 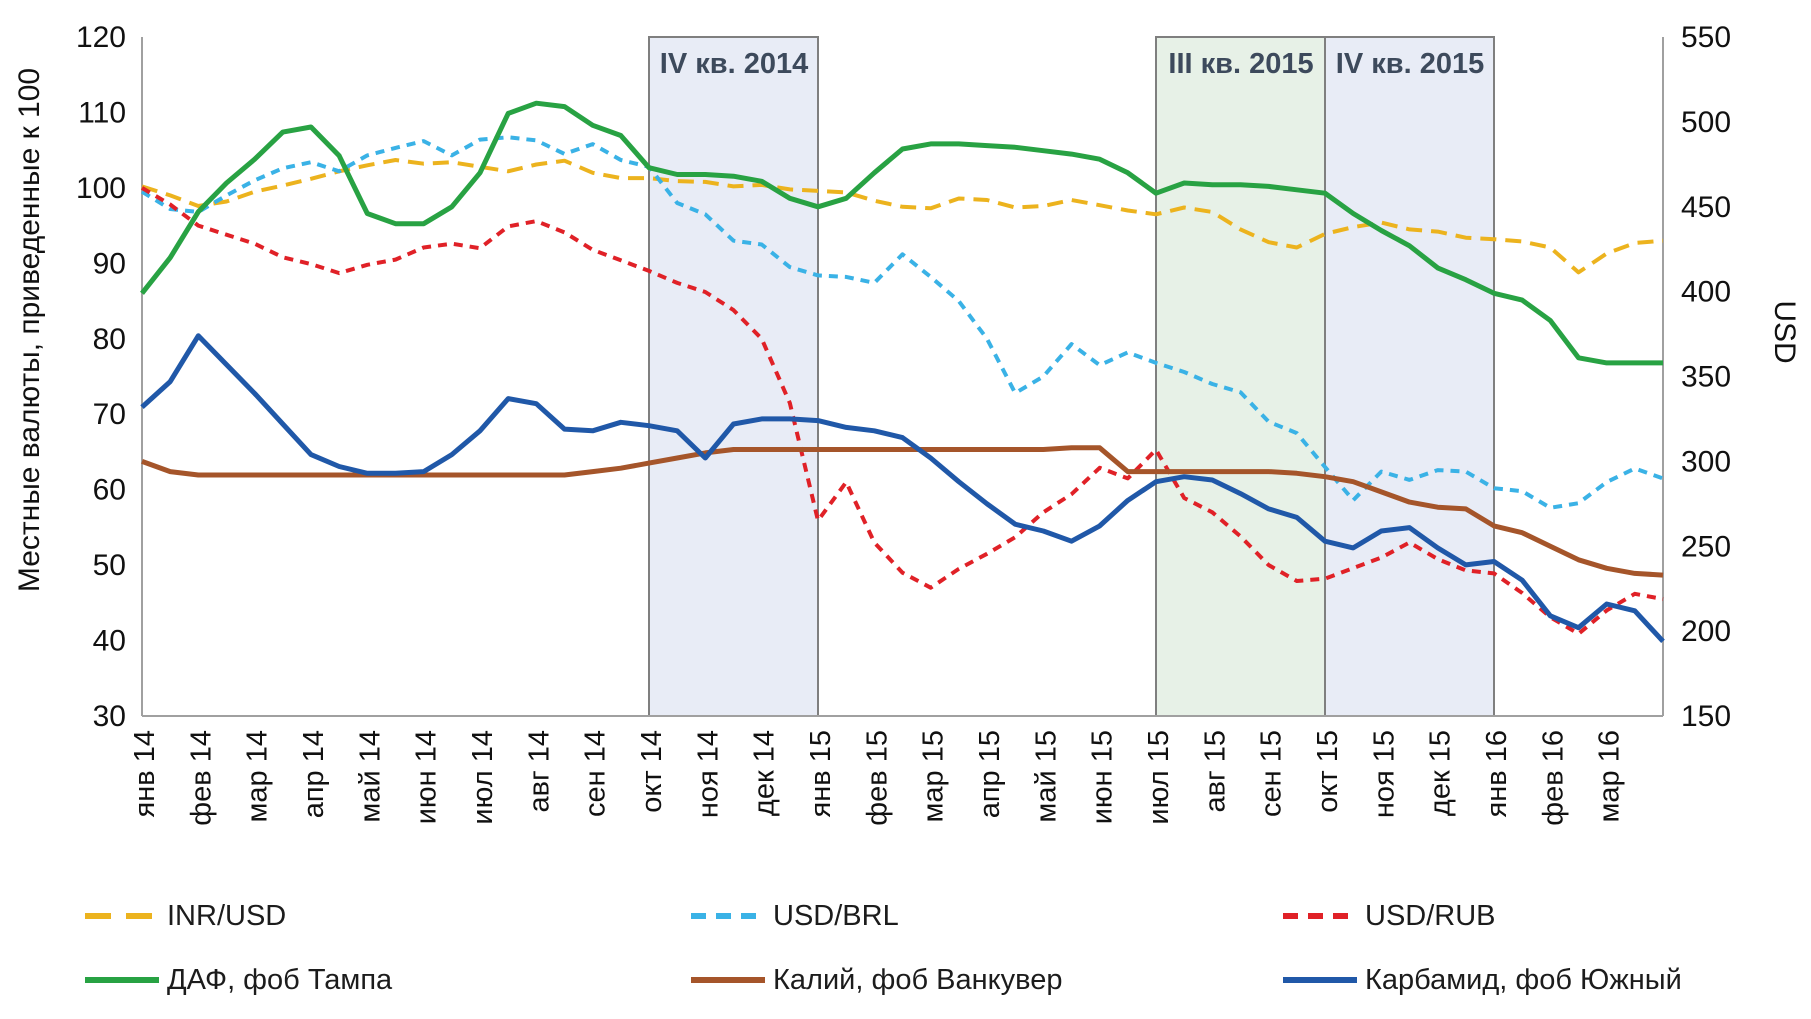 What do you see at coordinates (990, 774) in the screenshot?
I see `x-tick-label-15: апр 15` at bounding box center [990, 774].